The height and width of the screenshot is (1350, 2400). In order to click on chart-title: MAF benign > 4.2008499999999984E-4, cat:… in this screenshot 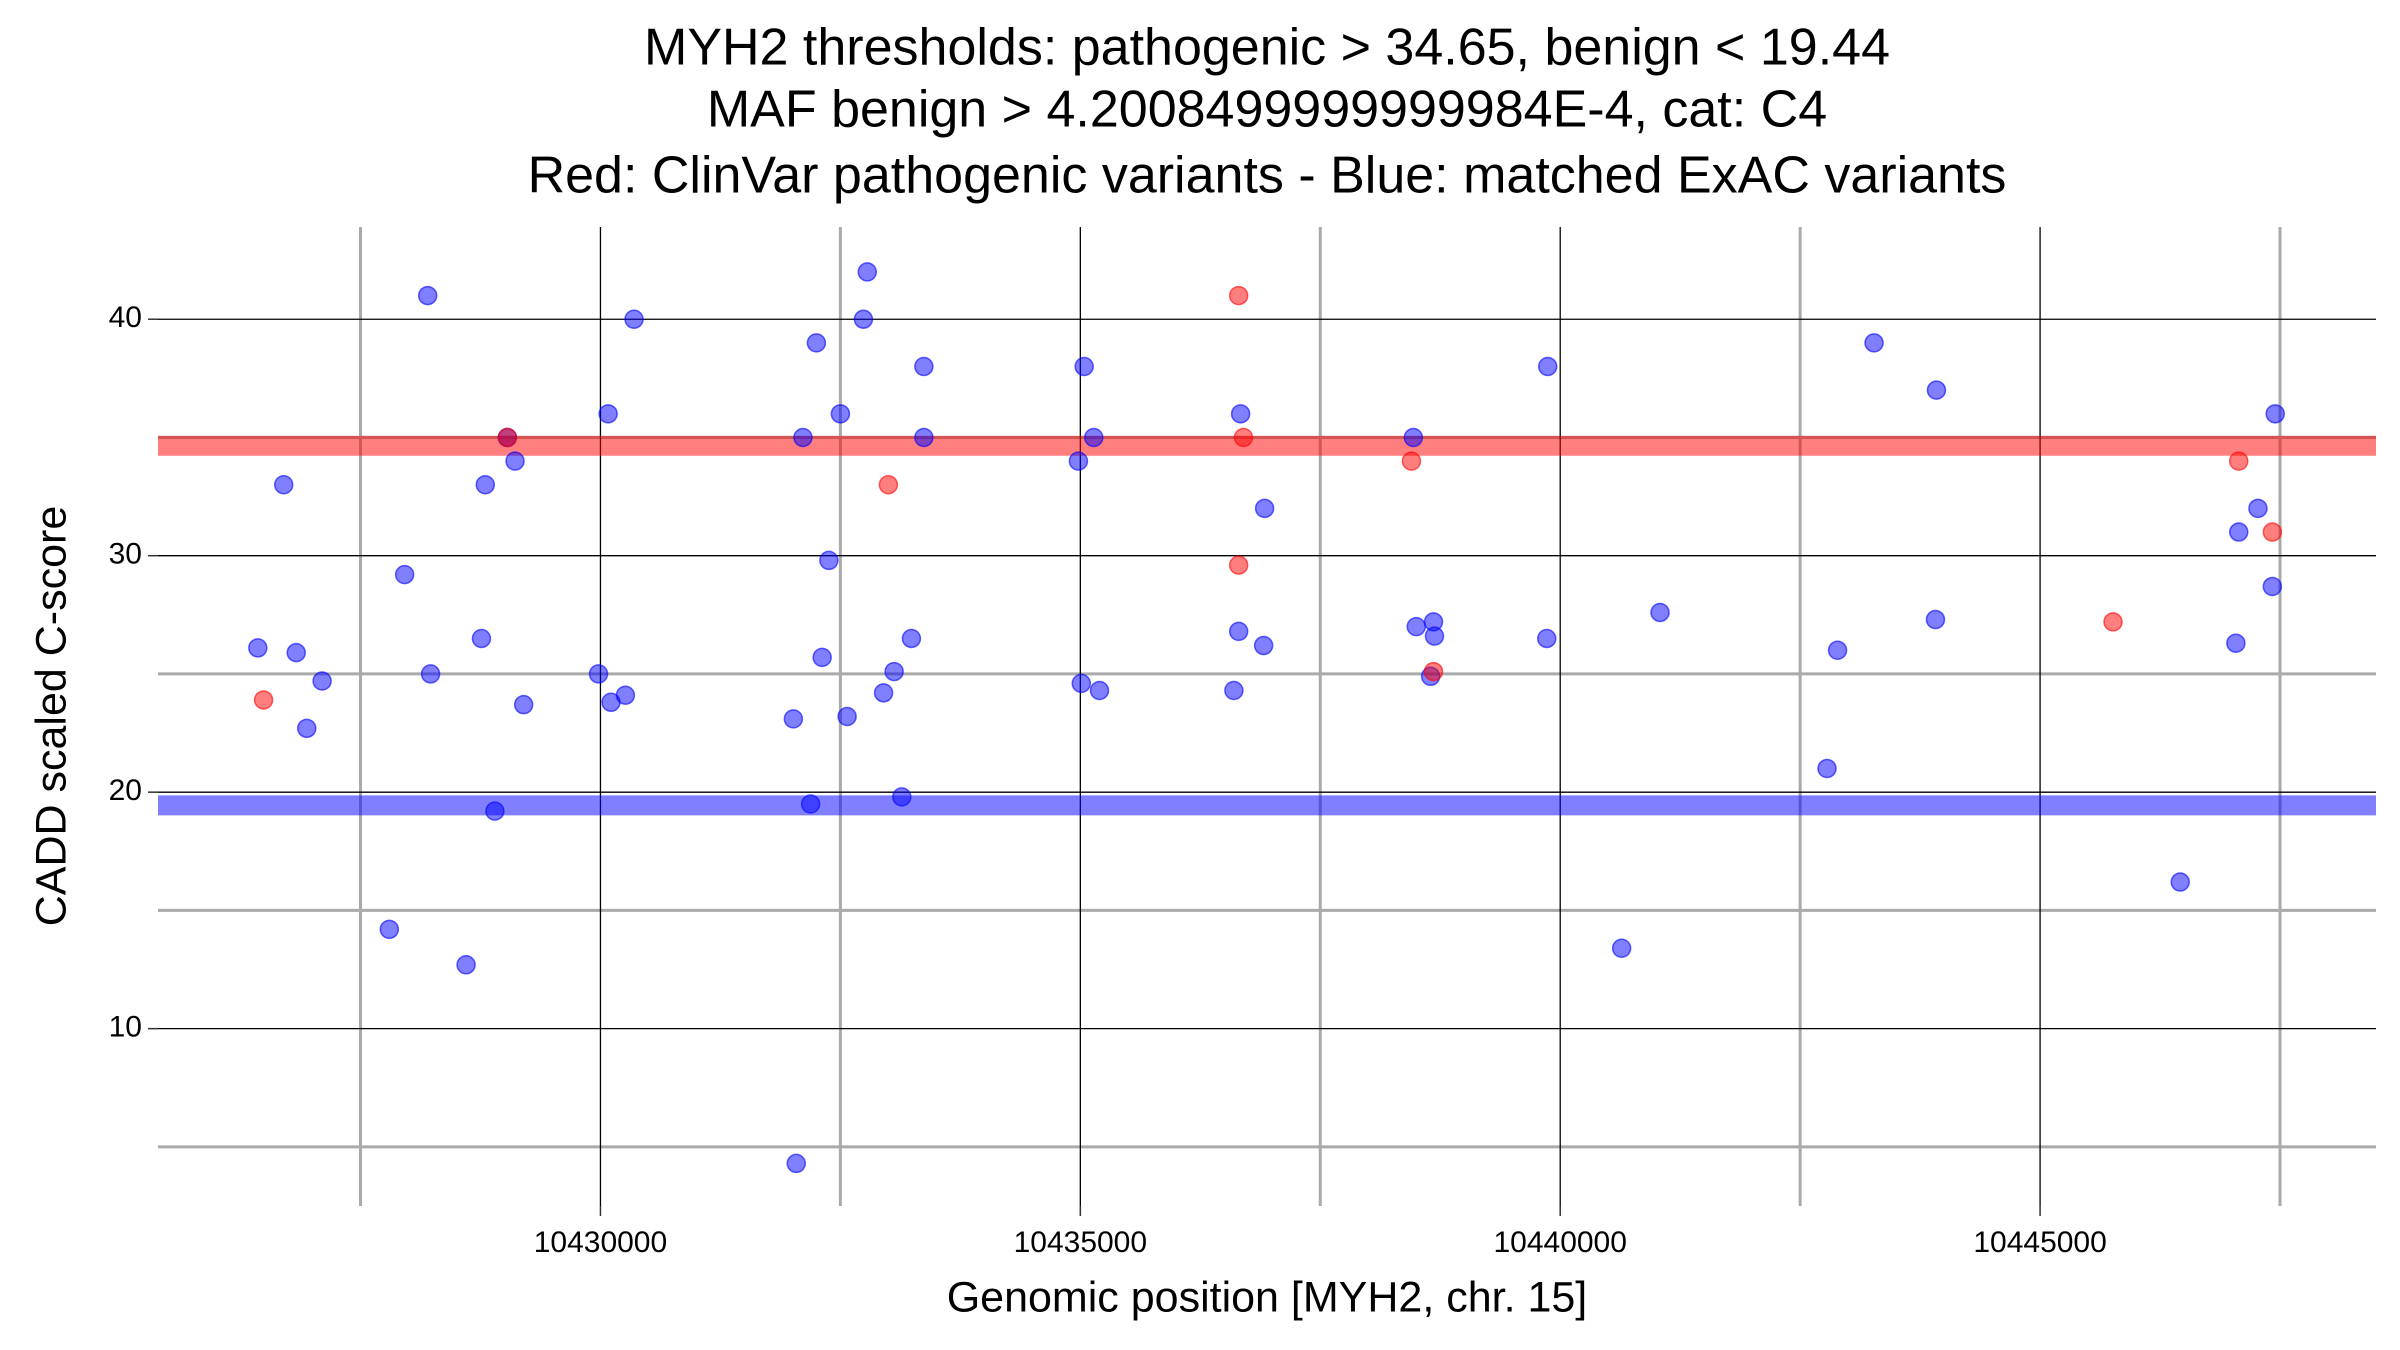, I will do `click(1267, 110)`.